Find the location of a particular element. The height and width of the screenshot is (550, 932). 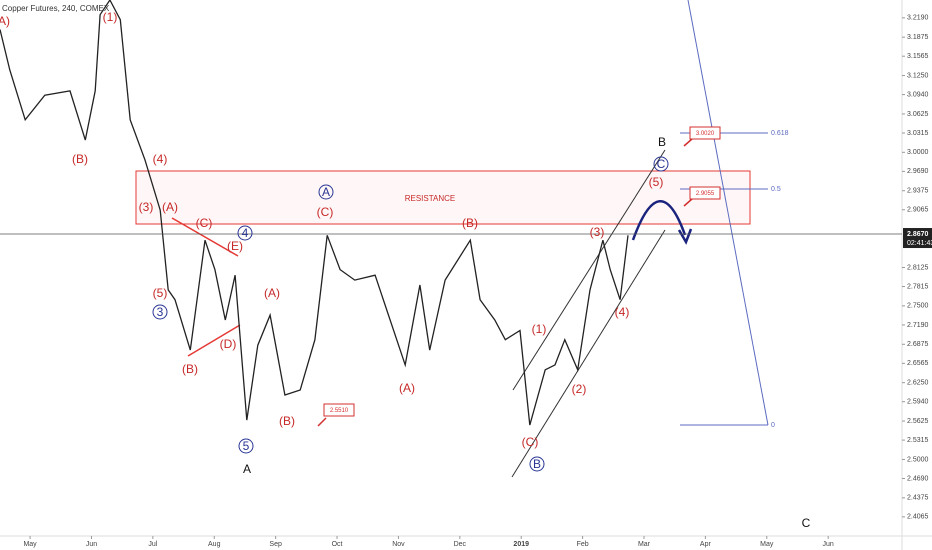

x-tick-label: Feb is located at coordinates (583, 544).